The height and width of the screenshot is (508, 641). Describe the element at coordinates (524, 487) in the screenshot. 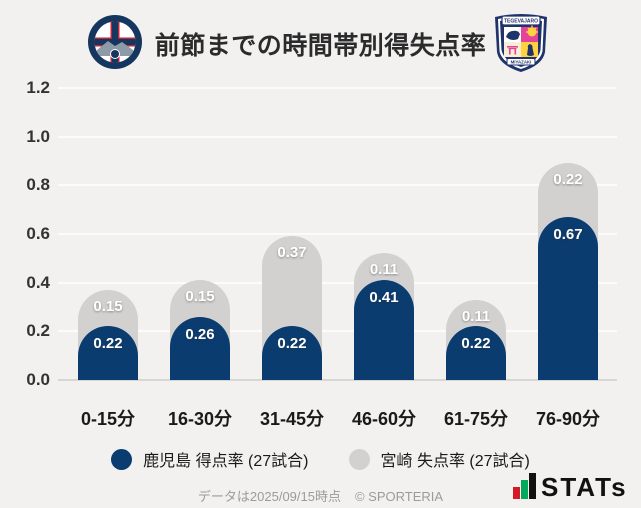

I see `stats-barchart-icon` at that location.